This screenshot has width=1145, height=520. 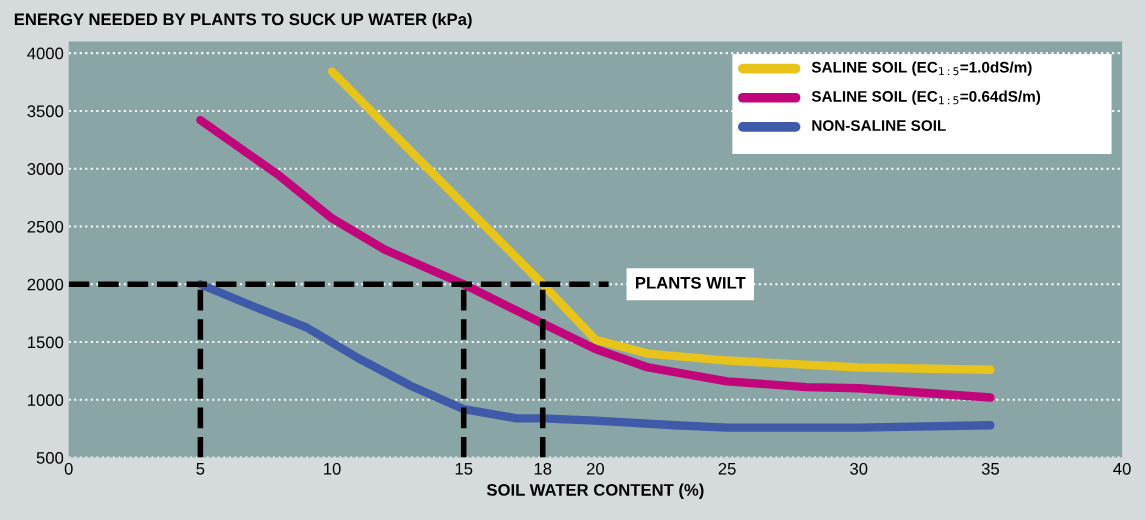 What do you see at coordinates (332, 468) in the screenshot?
I see `x-tick-label: 10` at bounding box center [332, 468].